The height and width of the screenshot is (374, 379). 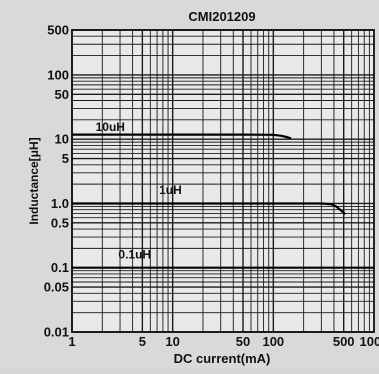 I want to click on y-tick-label: 0.01, so click(x=56, y=332).